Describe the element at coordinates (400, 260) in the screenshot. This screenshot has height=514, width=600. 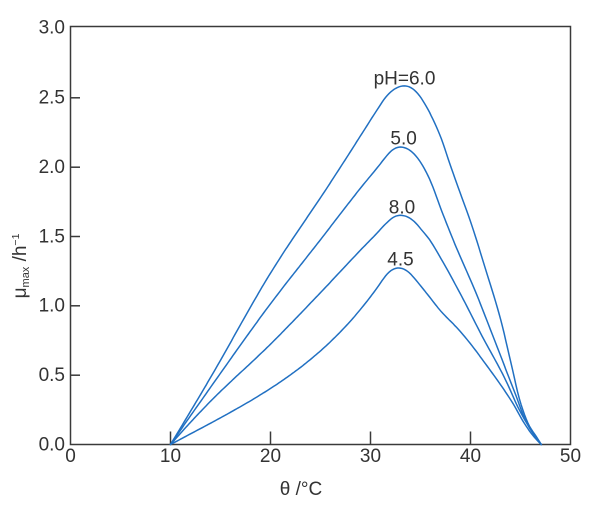
I see `svg-text: 4.5` at that location.